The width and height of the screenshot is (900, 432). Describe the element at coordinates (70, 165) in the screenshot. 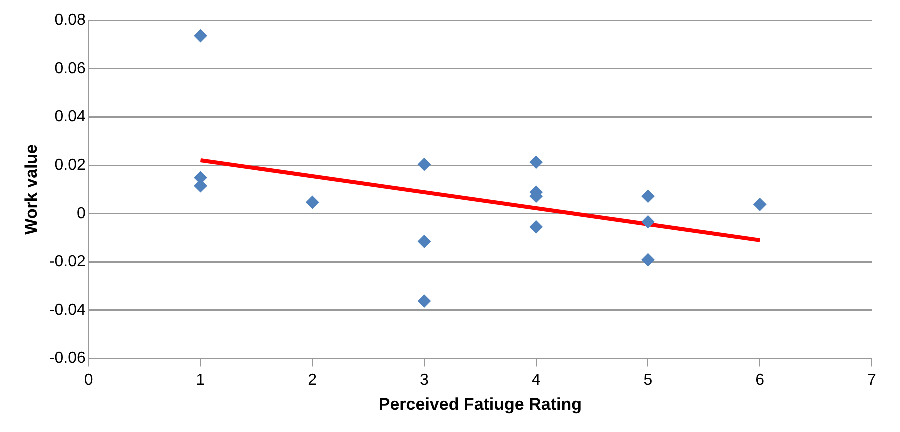

I see `y-tick-label: 0.02` at that location.